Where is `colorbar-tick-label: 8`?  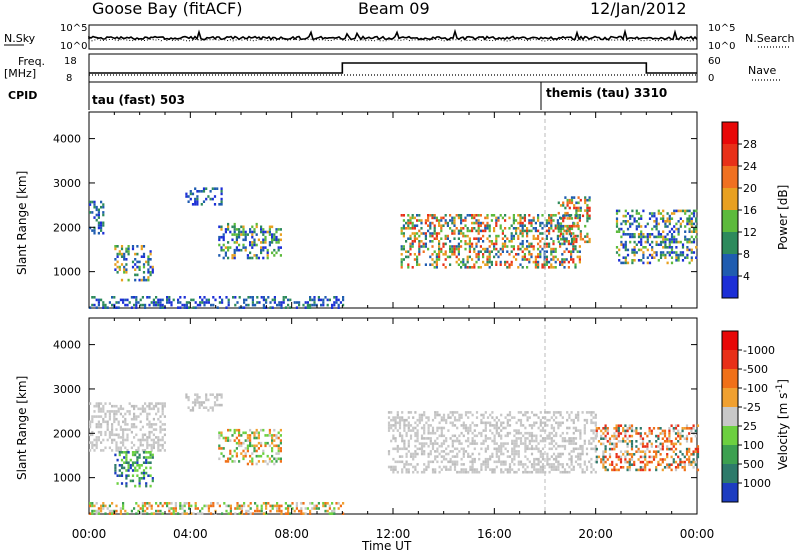
colorbar-tick-label: 8 is located at coordinates (746, 254).